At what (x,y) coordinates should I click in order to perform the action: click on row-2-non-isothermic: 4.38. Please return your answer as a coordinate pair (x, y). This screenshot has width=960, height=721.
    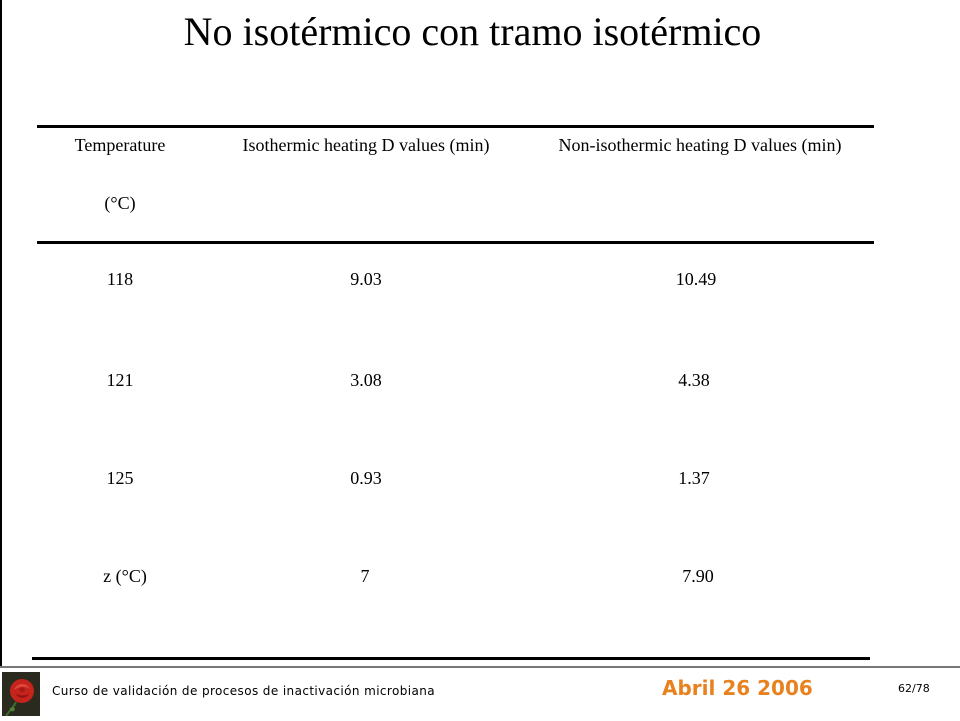
    Looking at the image, I should click on (694, 380).